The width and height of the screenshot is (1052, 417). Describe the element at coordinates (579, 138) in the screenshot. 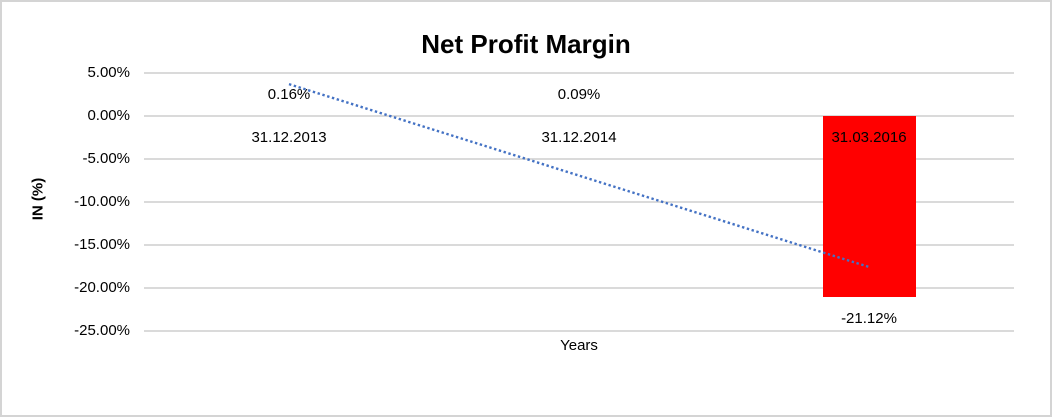

I see `category-label: 31.12.2014` at that location.